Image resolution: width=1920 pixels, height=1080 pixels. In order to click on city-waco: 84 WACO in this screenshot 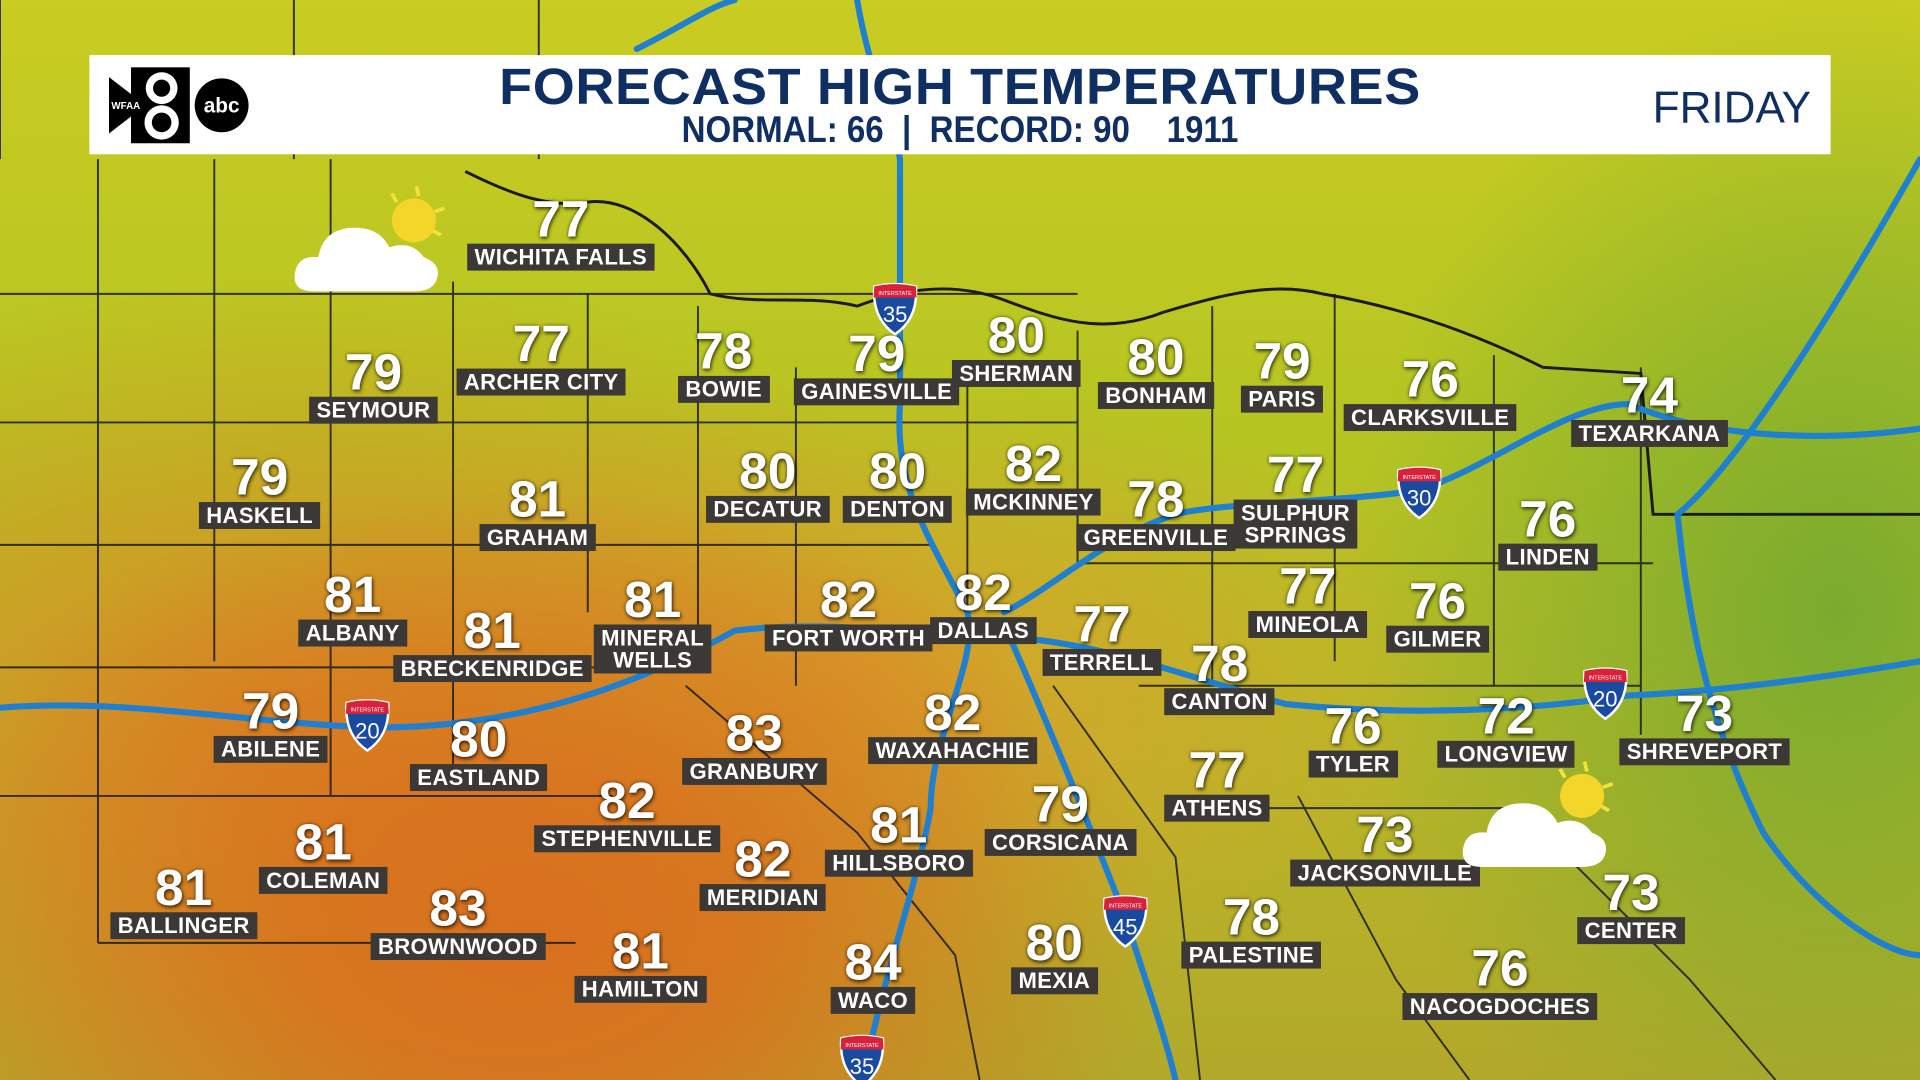, I will do `click(873, 973)`.